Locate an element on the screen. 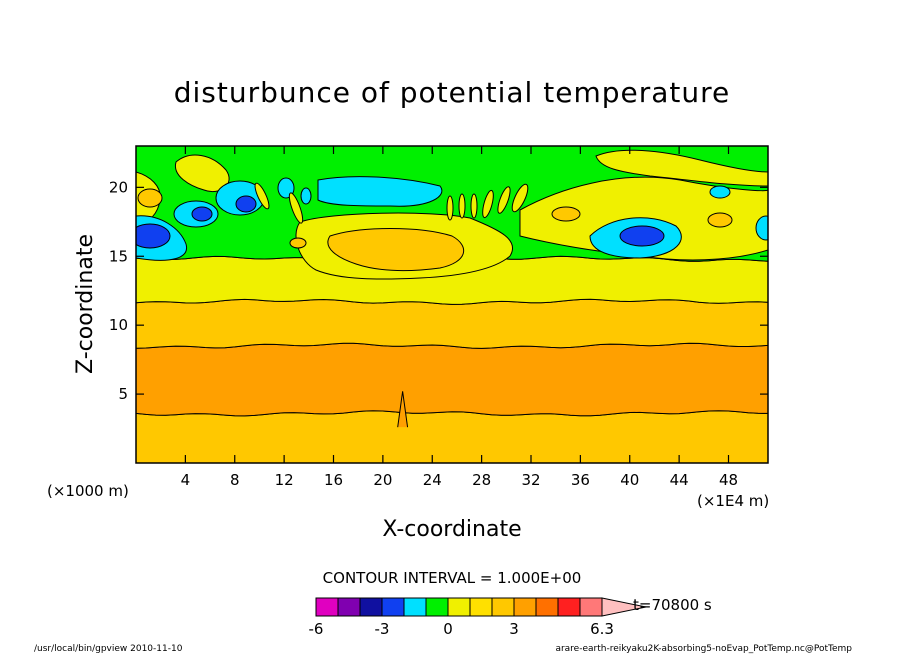 This screenshot has height=654, width=904. x-tick-label: 12 is located at coordinates (284, 480).